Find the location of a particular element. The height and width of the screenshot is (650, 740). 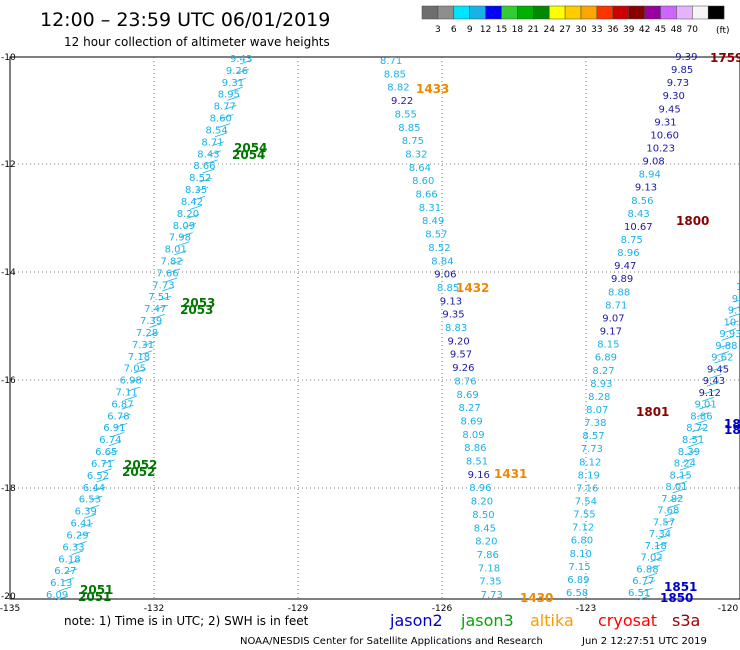

legend-jason2: jason2 is located at coordinates (416, 620).